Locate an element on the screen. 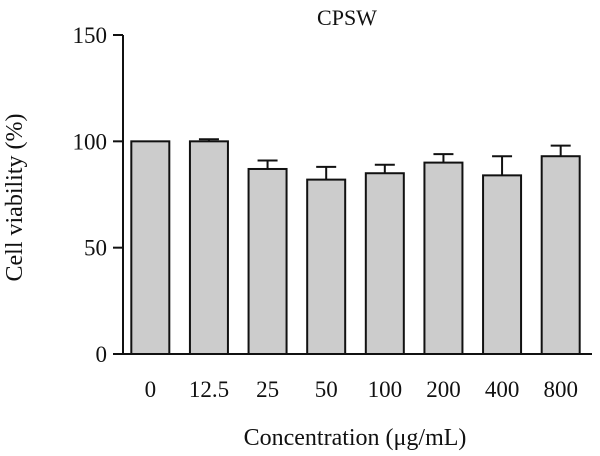  bar-12.5 is located at coordinates (208, 247).